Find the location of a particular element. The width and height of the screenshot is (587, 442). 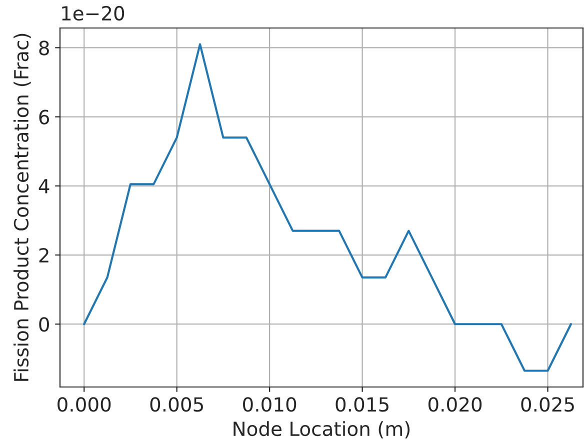

x-tick-label: 0.020 is located at coordinates (455, 404).